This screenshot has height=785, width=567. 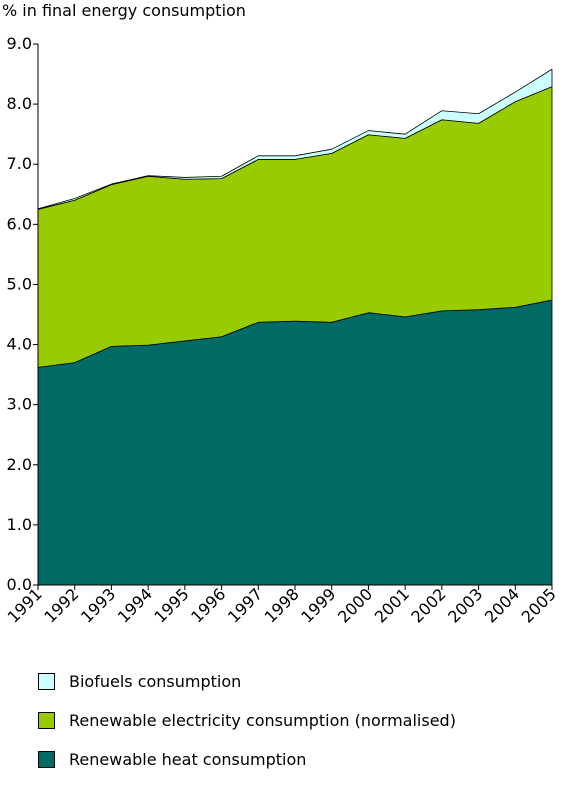 What do you see at coordinates (46, 759) in the screenshot?
I see `legend-swatch-renewable-heat` at bounding box center [46, 759].